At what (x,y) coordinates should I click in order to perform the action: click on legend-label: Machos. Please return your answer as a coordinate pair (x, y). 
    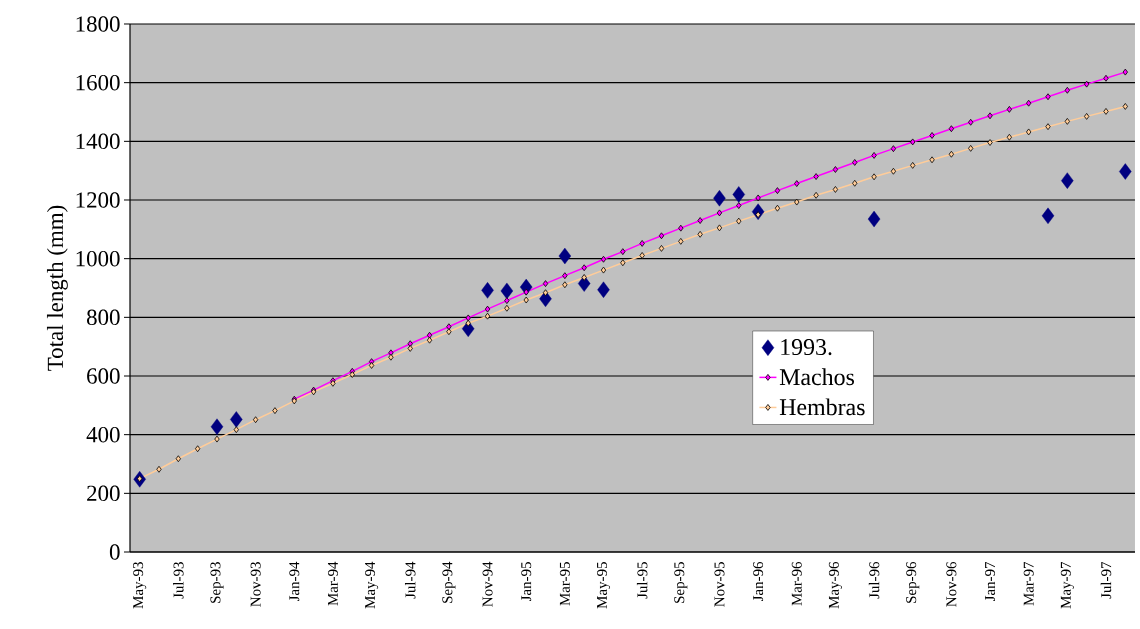
    Looking at the image, I should click on (817, 377).